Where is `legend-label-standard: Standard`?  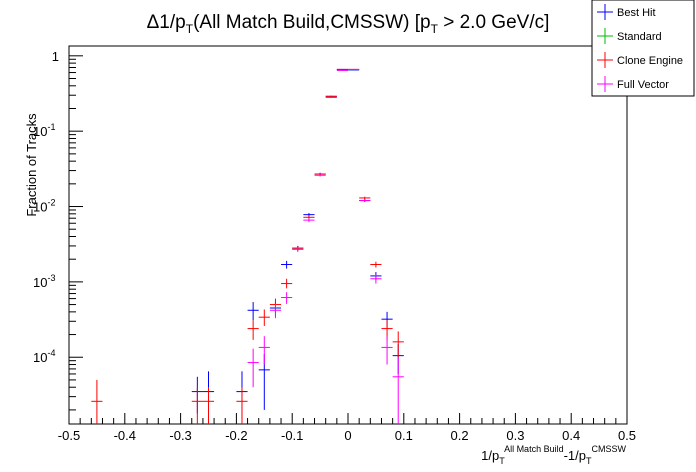
legend-label-standard: Standard is located at coordinates (639, 37).